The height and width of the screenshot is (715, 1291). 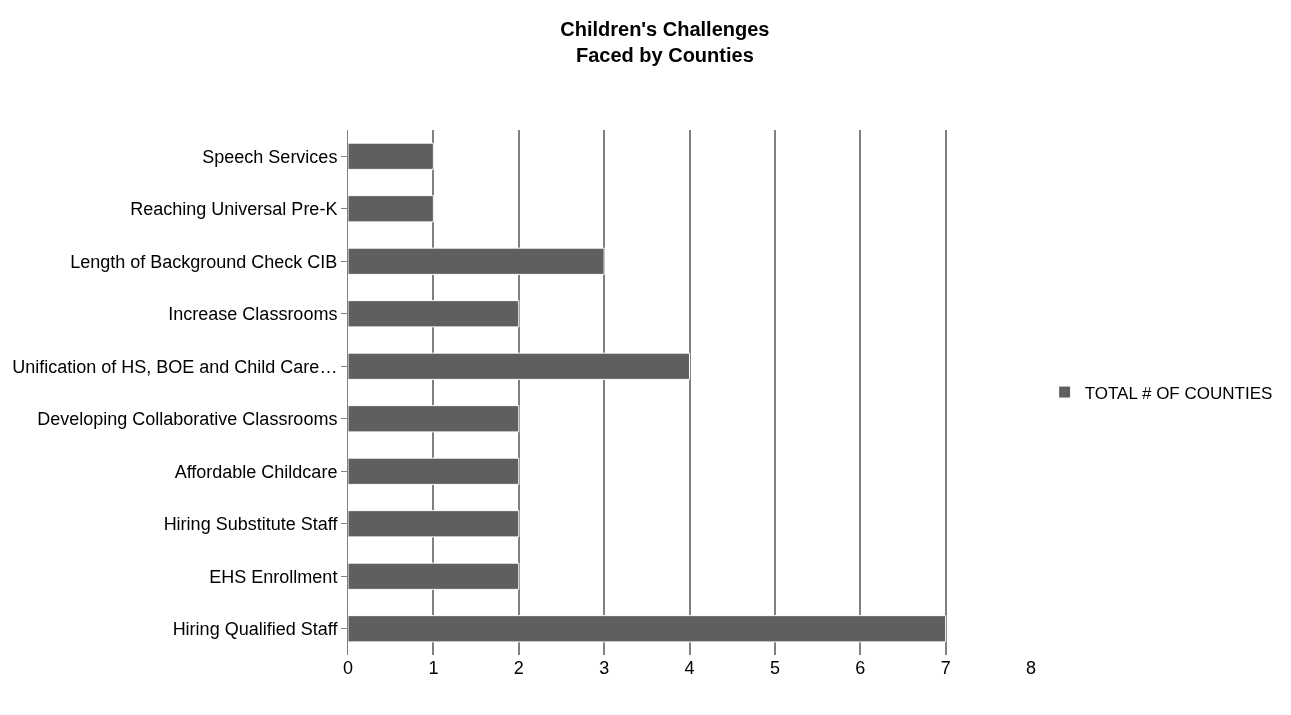 What do you see at coordinates (945, 668) in the screenshot?
I see `x-tick-label: 7` at bounding box center [945, 668].